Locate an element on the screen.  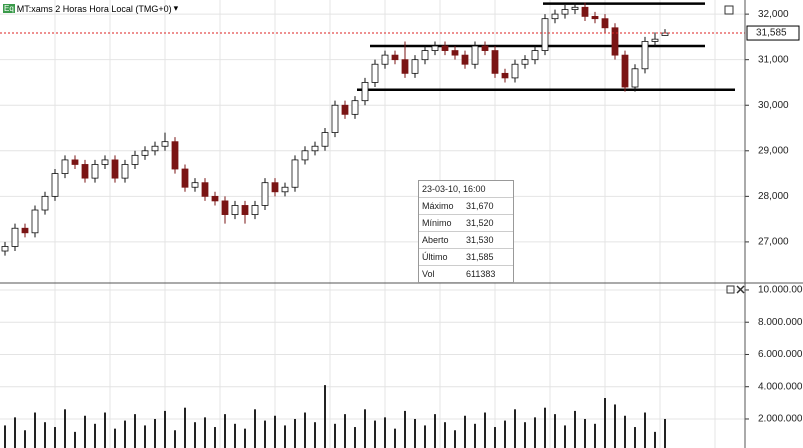
tooltip-value: 31,670 is located at coordinates (480, 206).